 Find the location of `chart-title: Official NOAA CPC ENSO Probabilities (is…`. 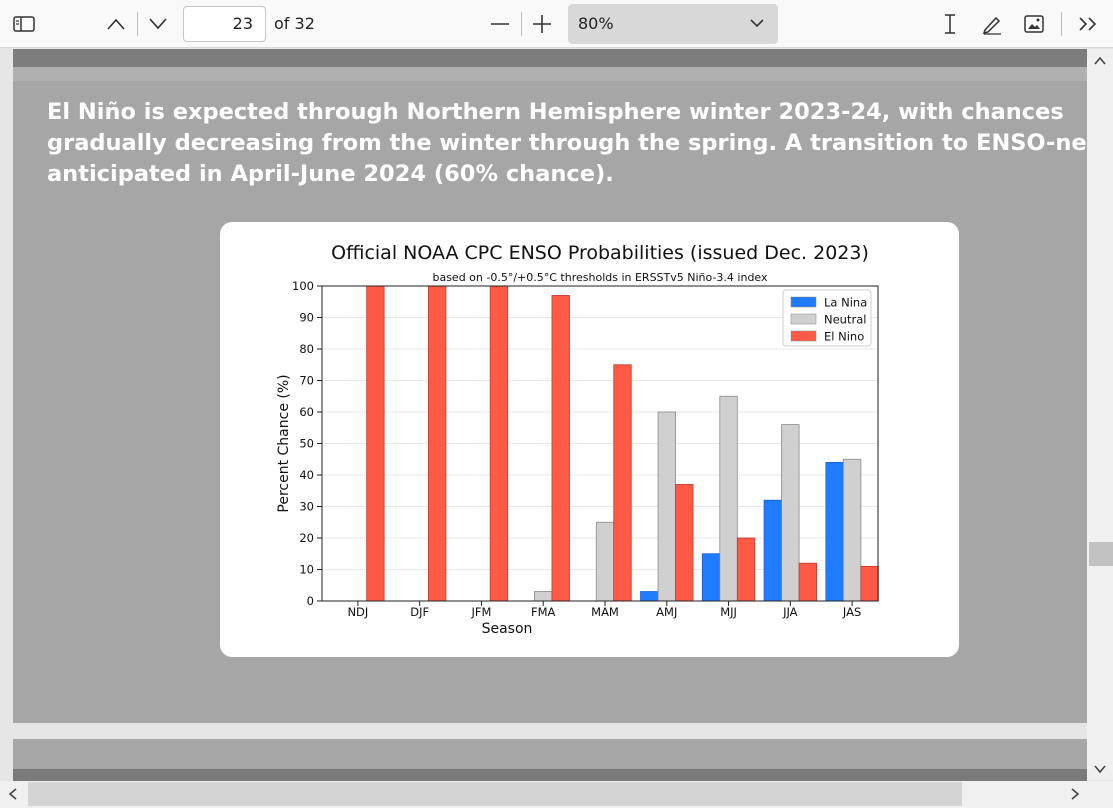

chart-title: Official NOAA CPC ENSO Probabilities (is… is located at coordinates (600, 253).